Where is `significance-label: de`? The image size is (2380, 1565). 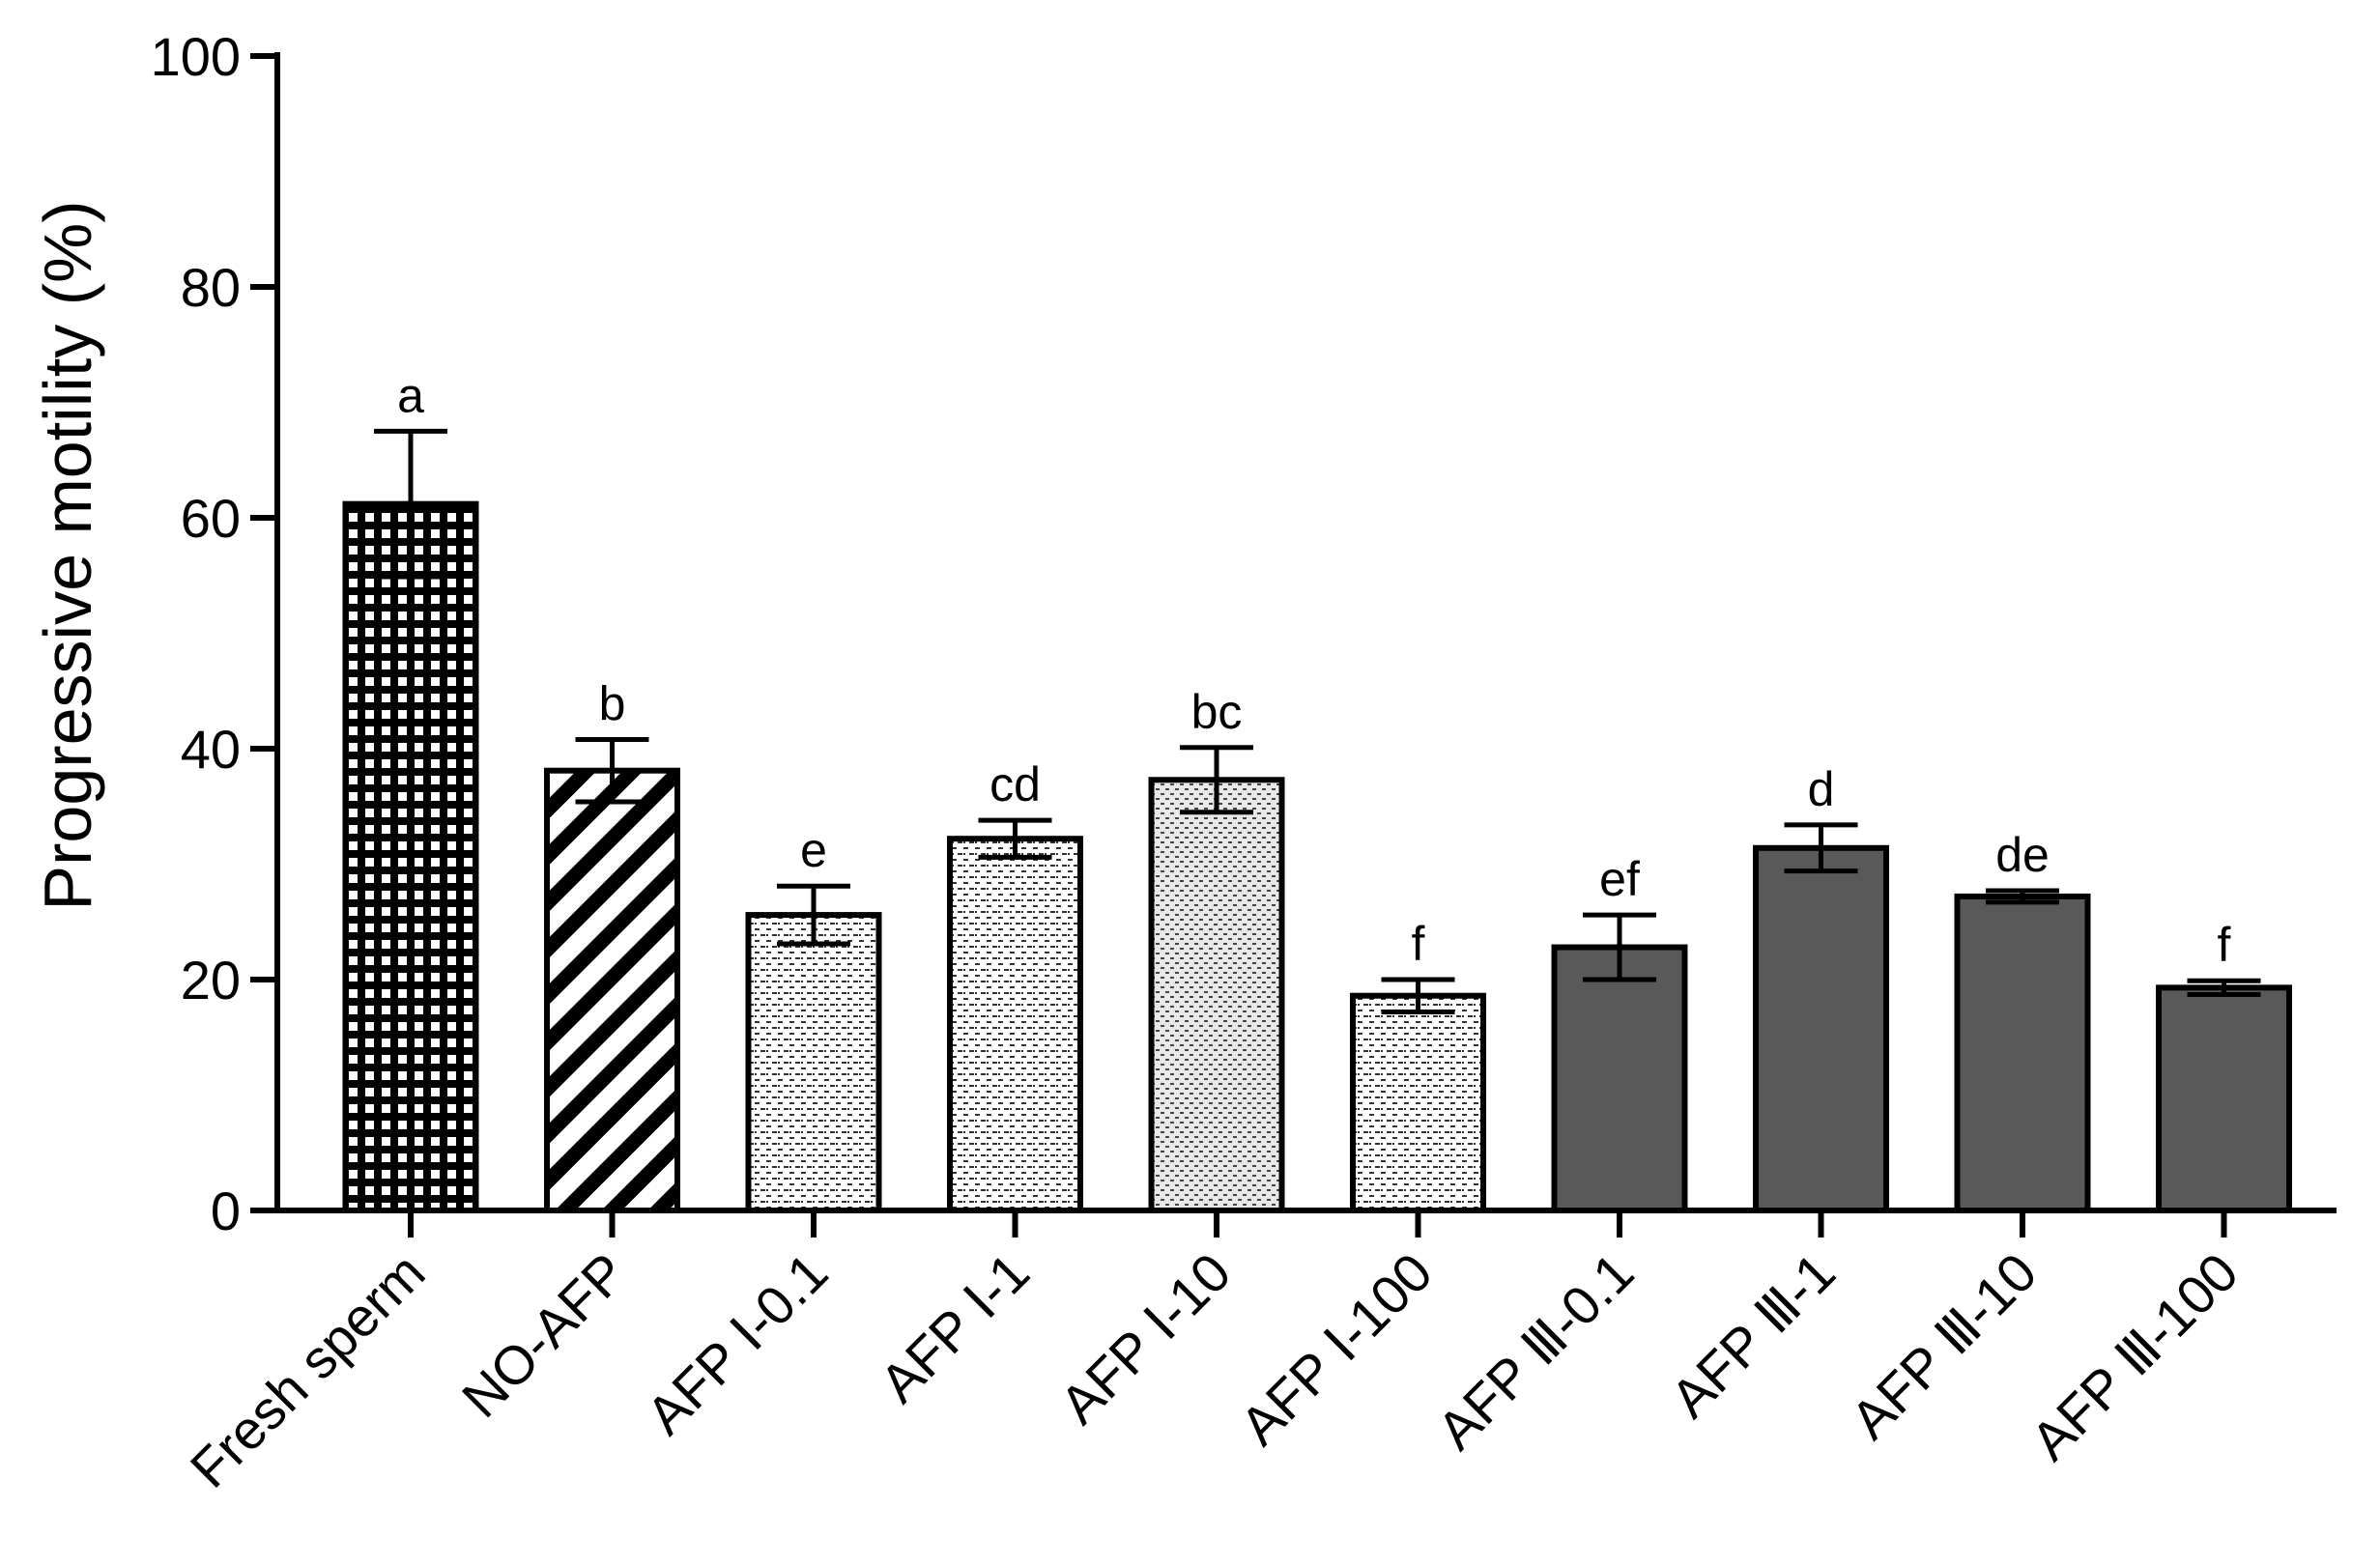 significance-label: de is located at coordinates (2023, 855).